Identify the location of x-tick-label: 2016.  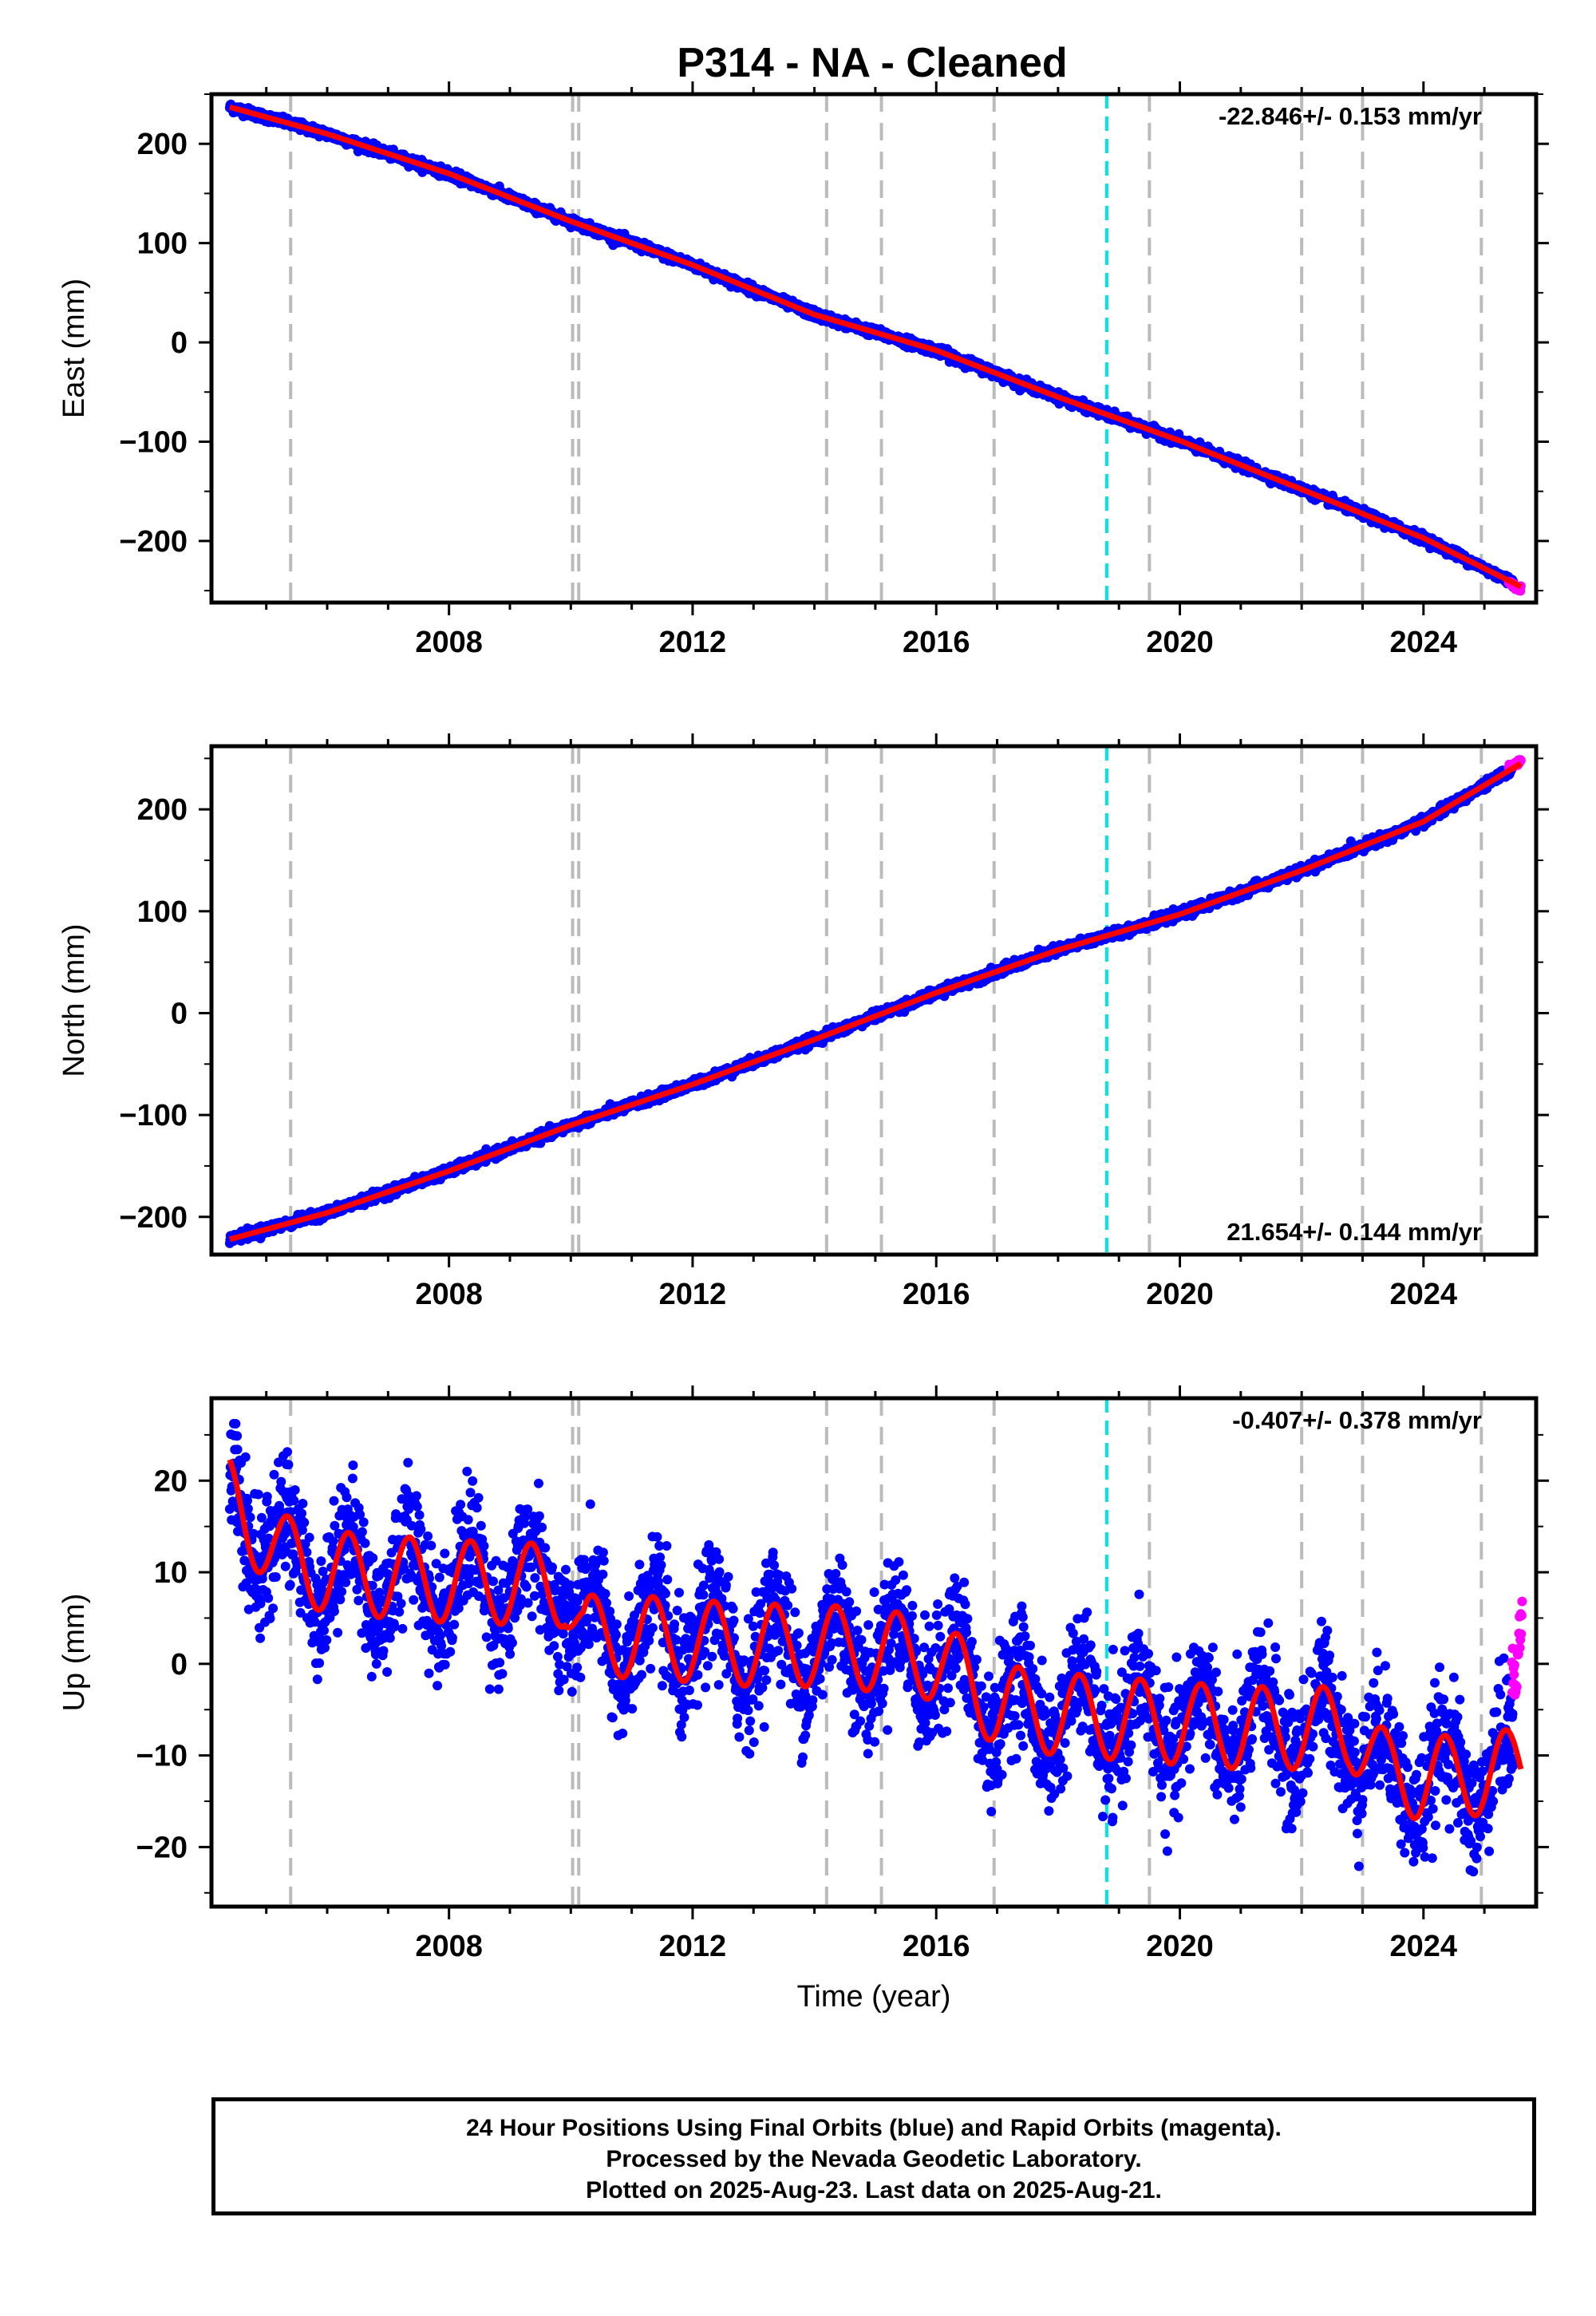
(936, 642).